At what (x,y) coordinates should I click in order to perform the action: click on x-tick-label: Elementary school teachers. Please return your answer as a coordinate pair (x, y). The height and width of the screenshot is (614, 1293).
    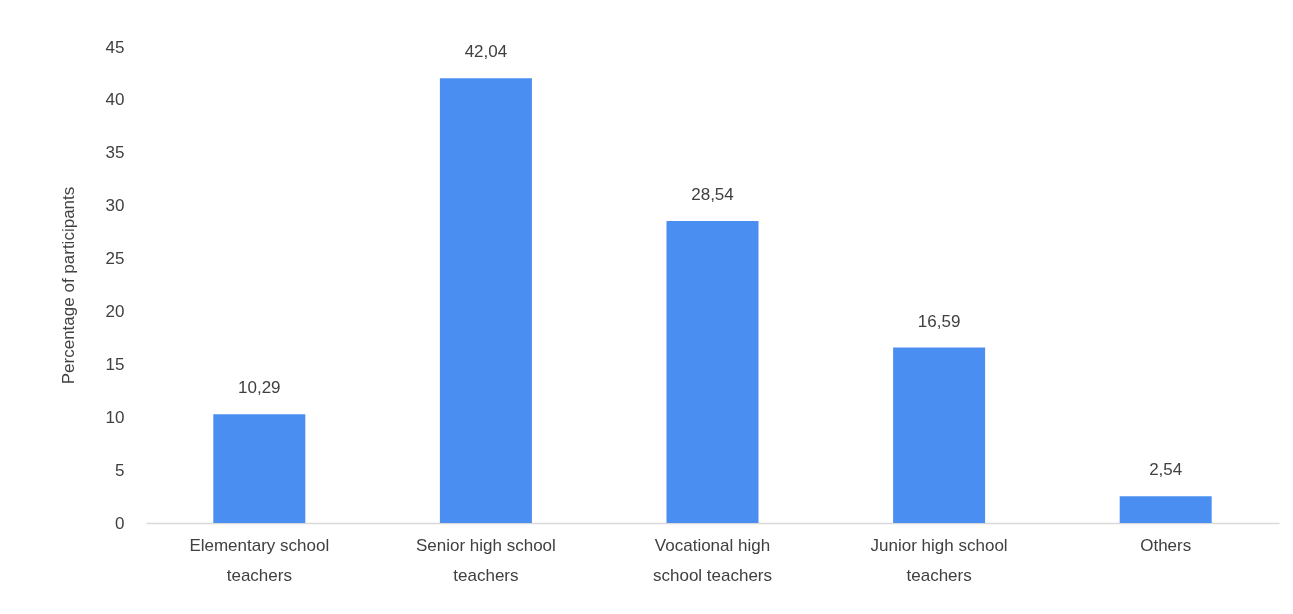
    Looking at the image, I should click on (259, 560).